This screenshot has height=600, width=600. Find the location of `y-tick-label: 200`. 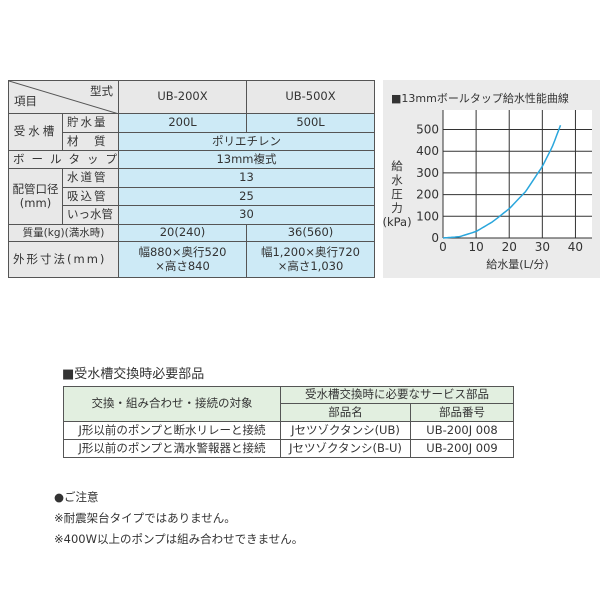

y-tick-label: 200 is located at coordinates (427, 195).